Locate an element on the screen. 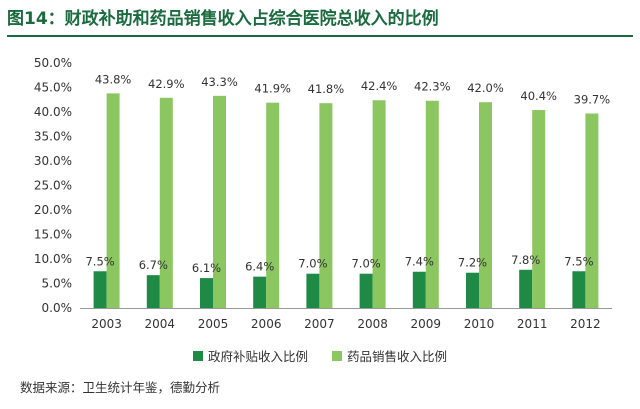 Image resolution: width=640 pixels, height=409 pixels. data-label-series2: 41.8% is located at coordinates (326, 89).